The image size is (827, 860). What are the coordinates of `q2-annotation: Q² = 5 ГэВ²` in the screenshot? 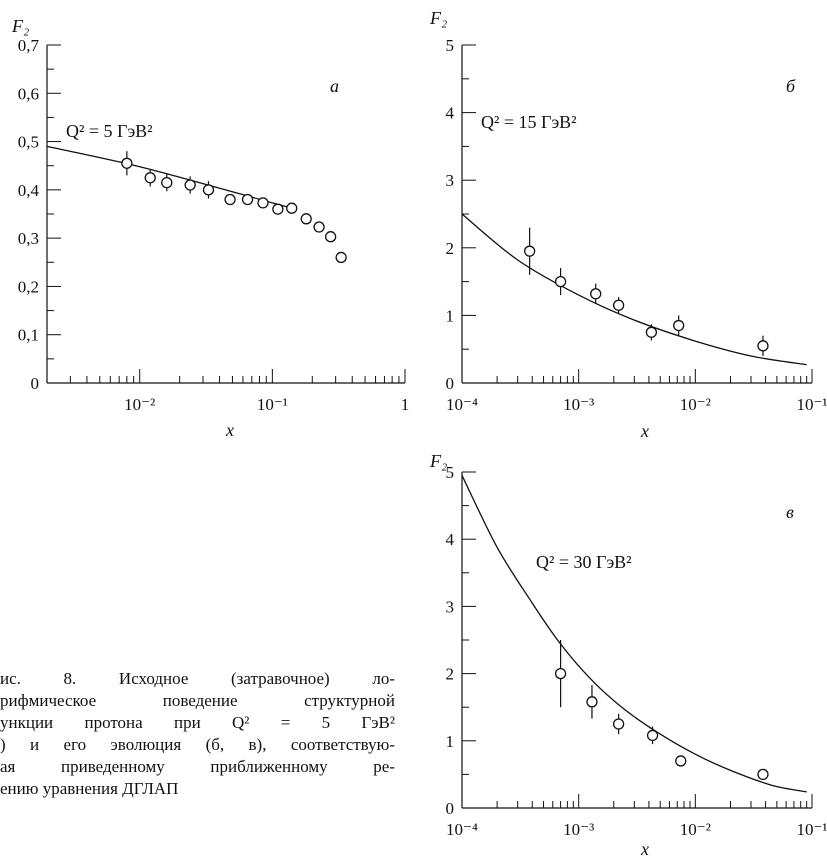 It's located at (109, 131).